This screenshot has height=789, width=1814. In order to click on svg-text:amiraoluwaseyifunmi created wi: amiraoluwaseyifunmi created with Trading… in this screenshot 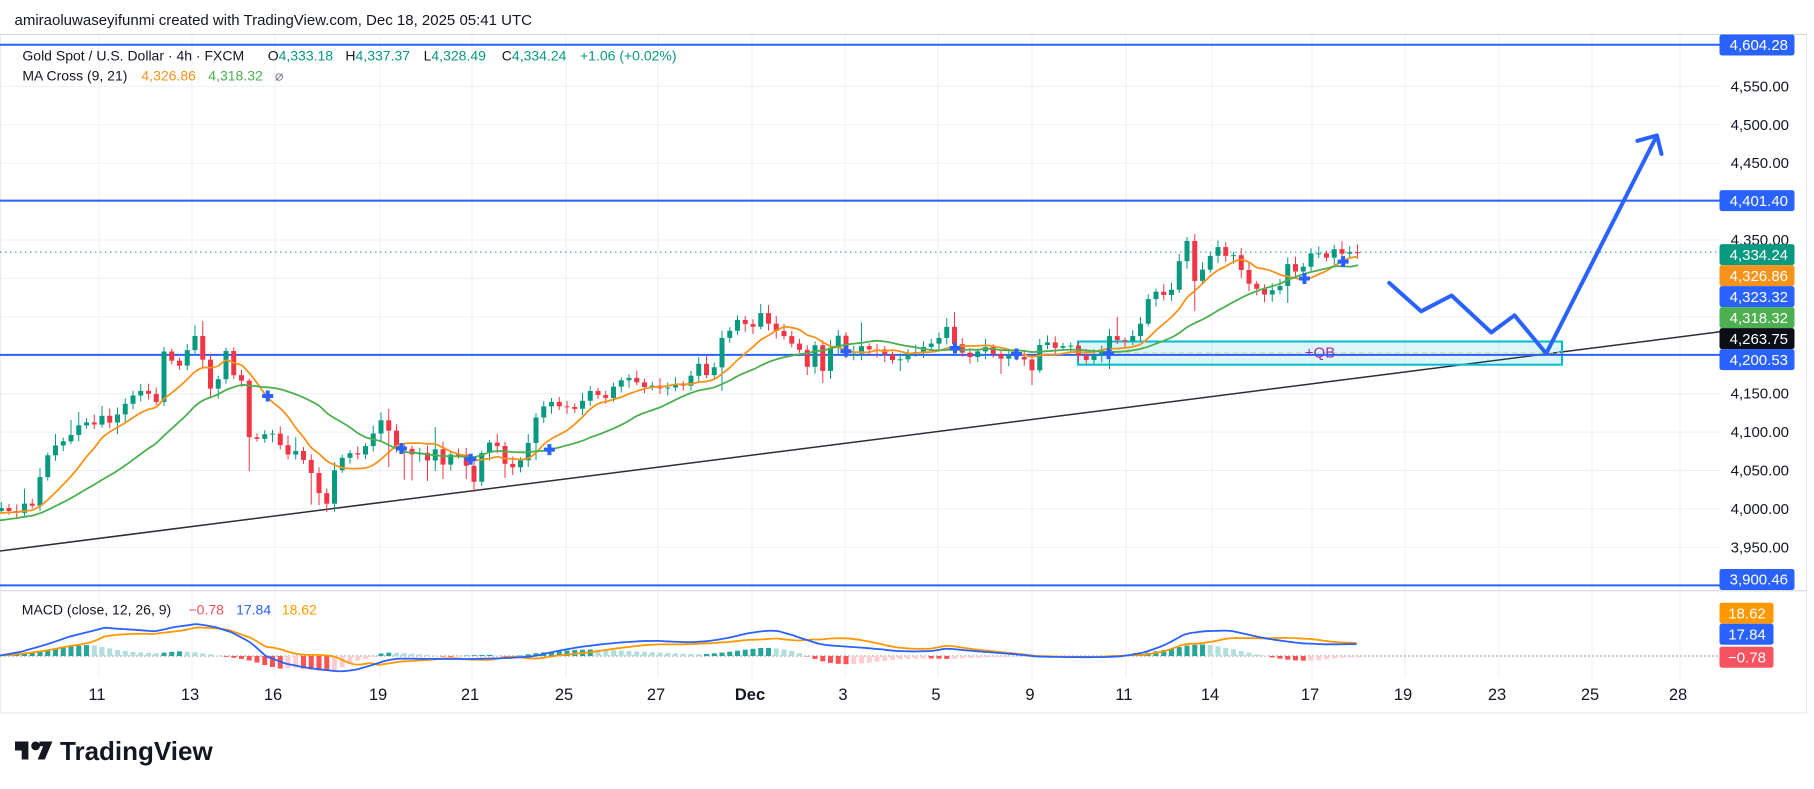, I will do `click(274, 20)`.